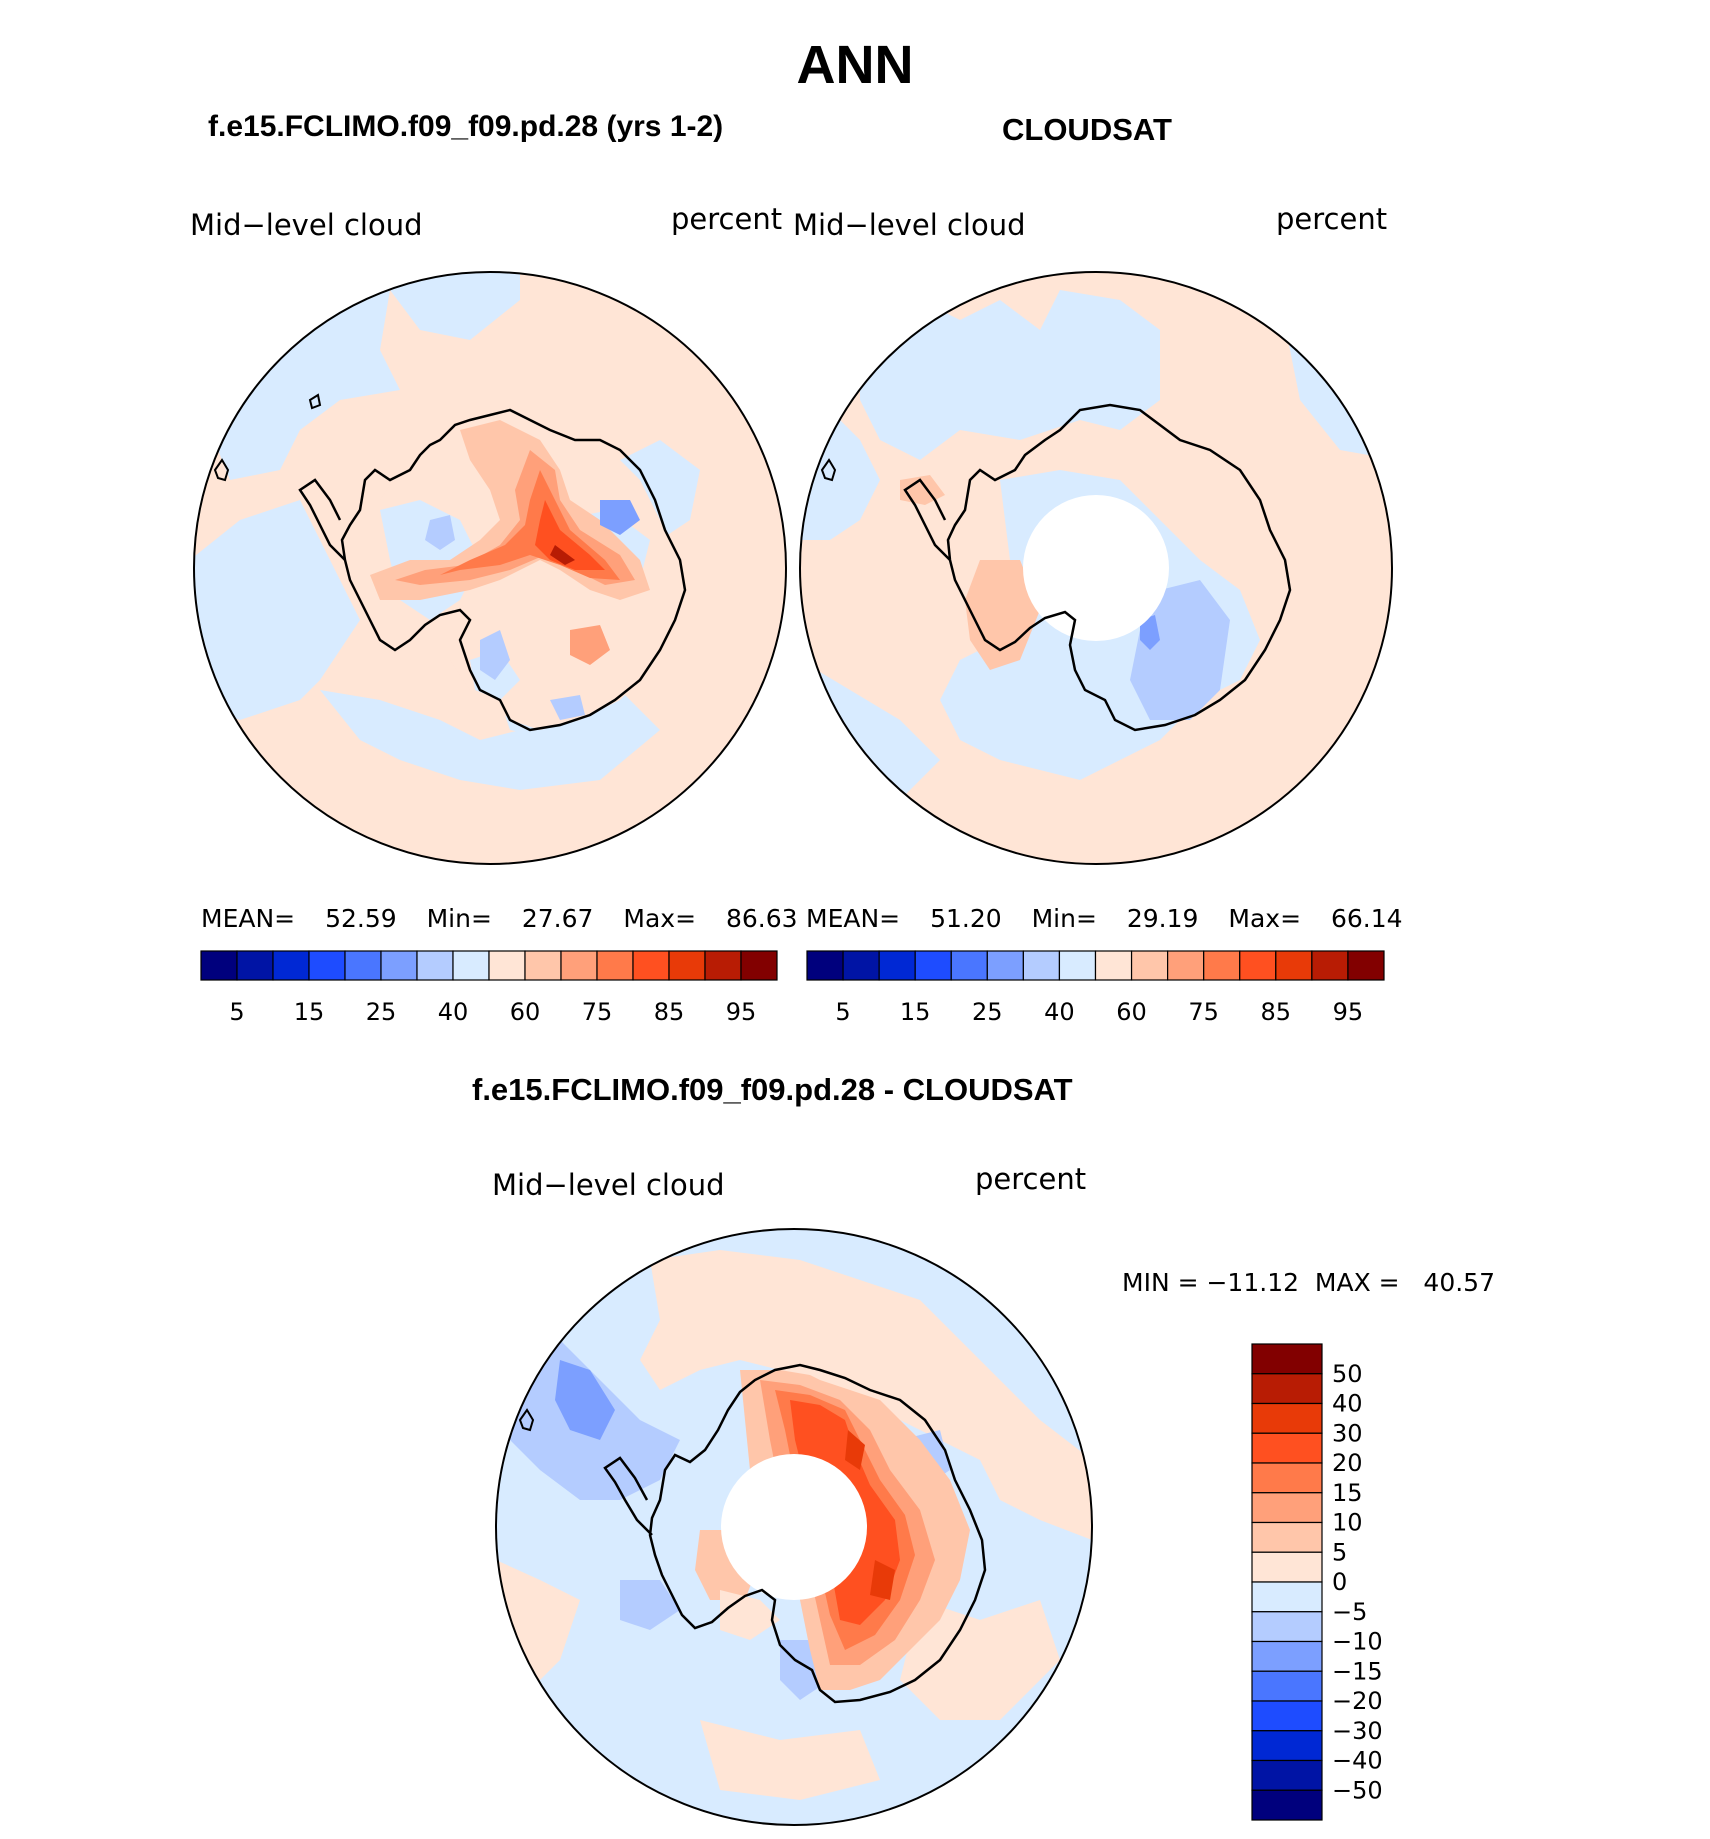 This screenshot has width=1710, height=1839. I want to click on colorbar-cloudsat: 5 15 25 40 60 75 85 95, so click(1095, 988).